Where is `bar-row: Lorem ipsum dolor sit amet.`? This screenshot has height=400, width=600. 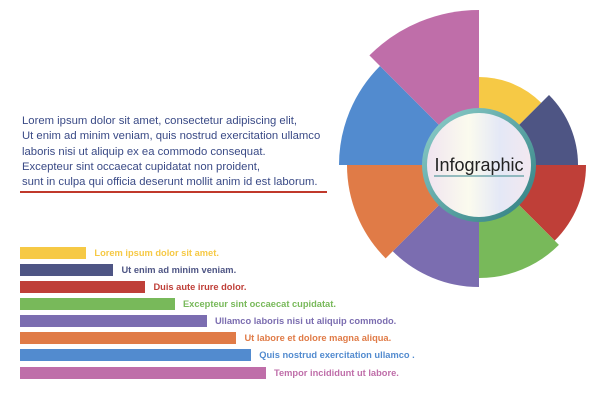 bar-row: Lorem ipsum dolor sit amet. is located at coordinates (119, 253).